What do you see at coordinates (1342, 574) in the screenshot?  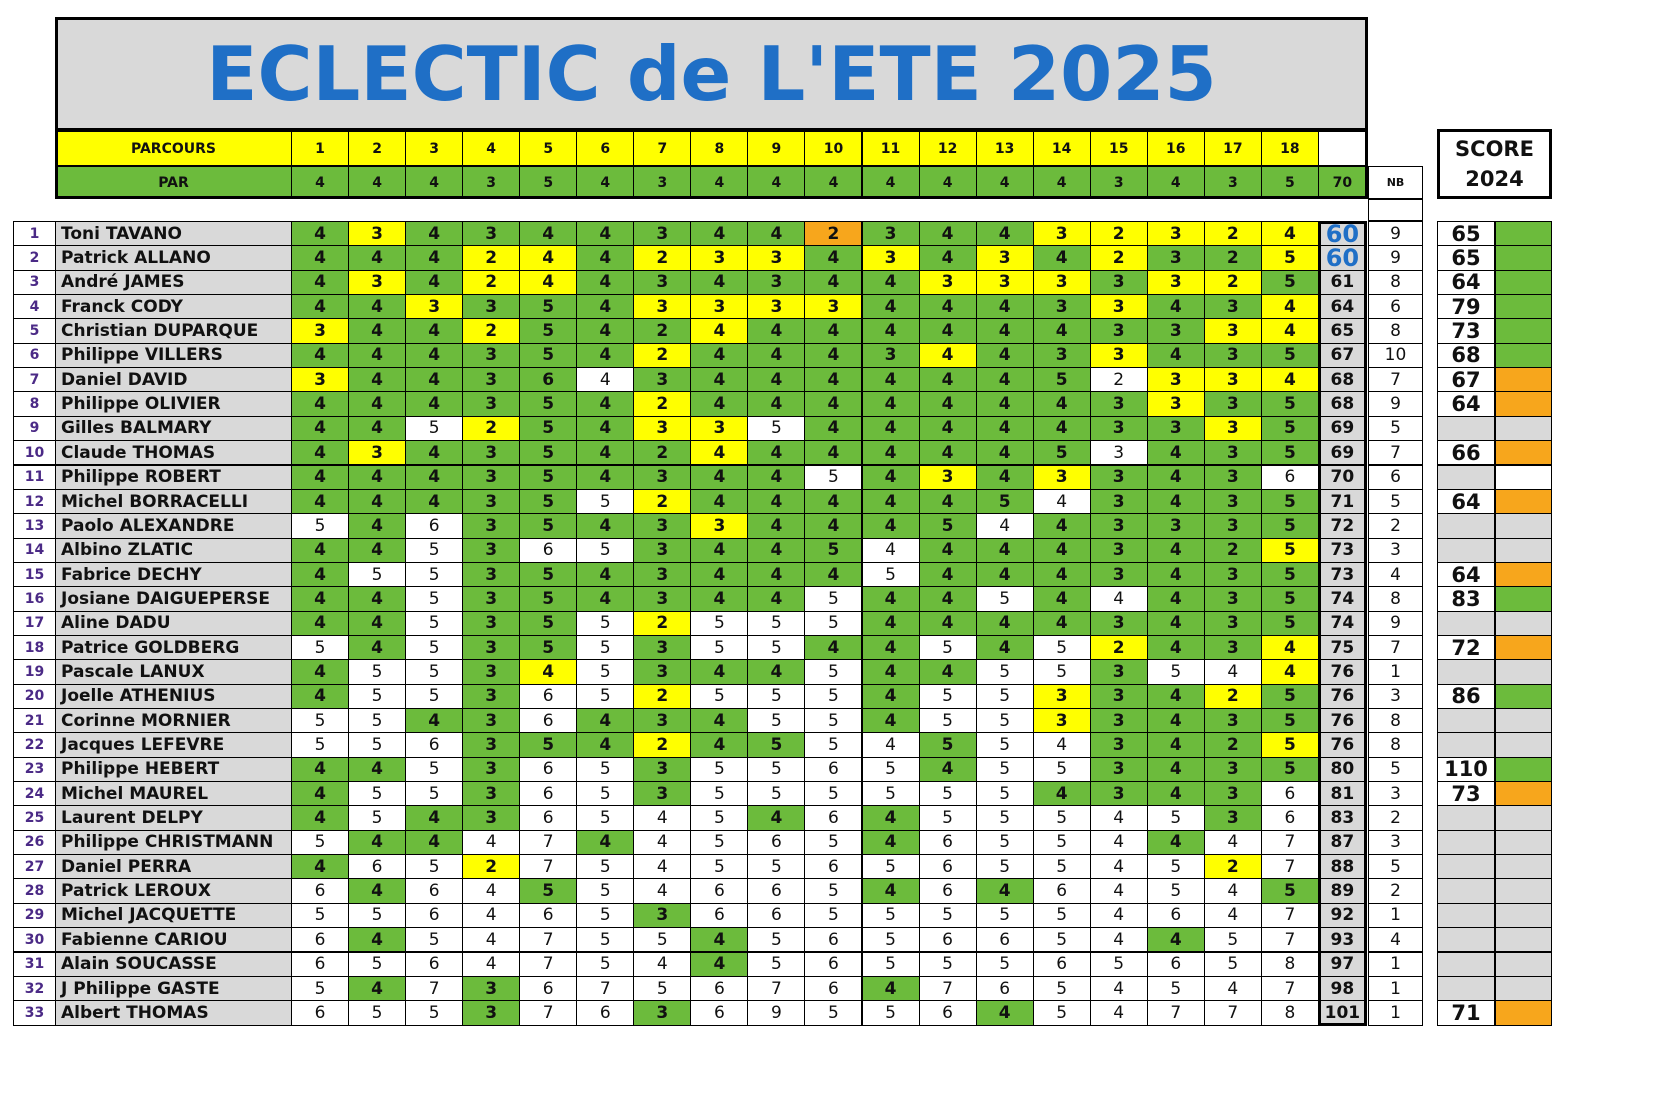 I see `player-total: 73` at bounding box center [1342, 574].